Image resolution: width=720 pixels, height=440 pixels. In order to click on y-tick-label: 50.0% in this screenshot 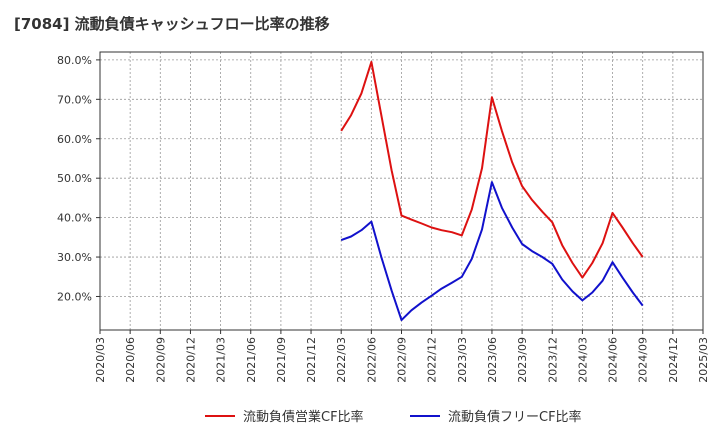, I will do `click(74, 178)`.